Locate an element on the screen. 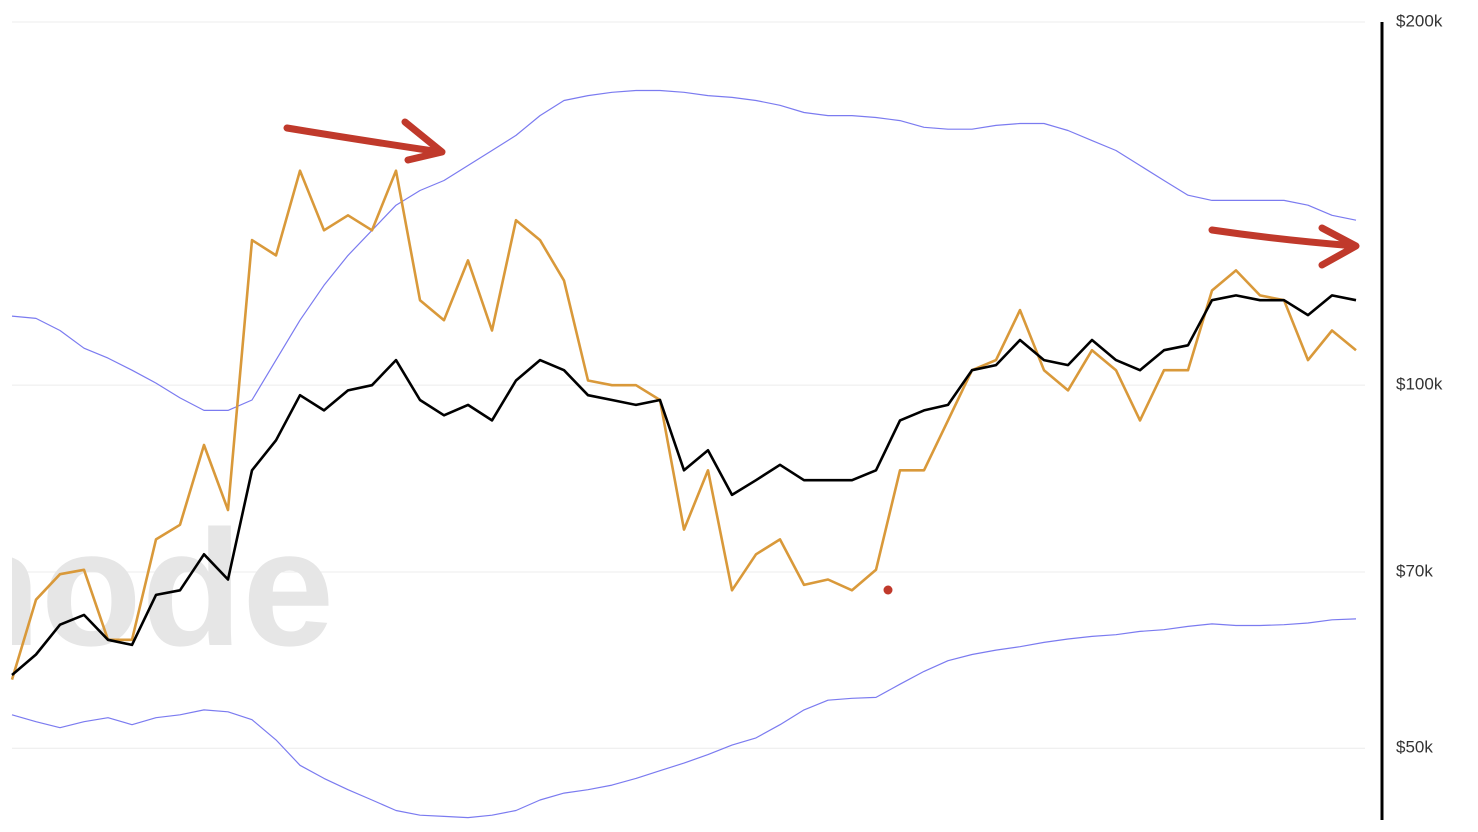 This screenshot has height=832, width=1478. watermark: node is located at coordinates (167, 588).